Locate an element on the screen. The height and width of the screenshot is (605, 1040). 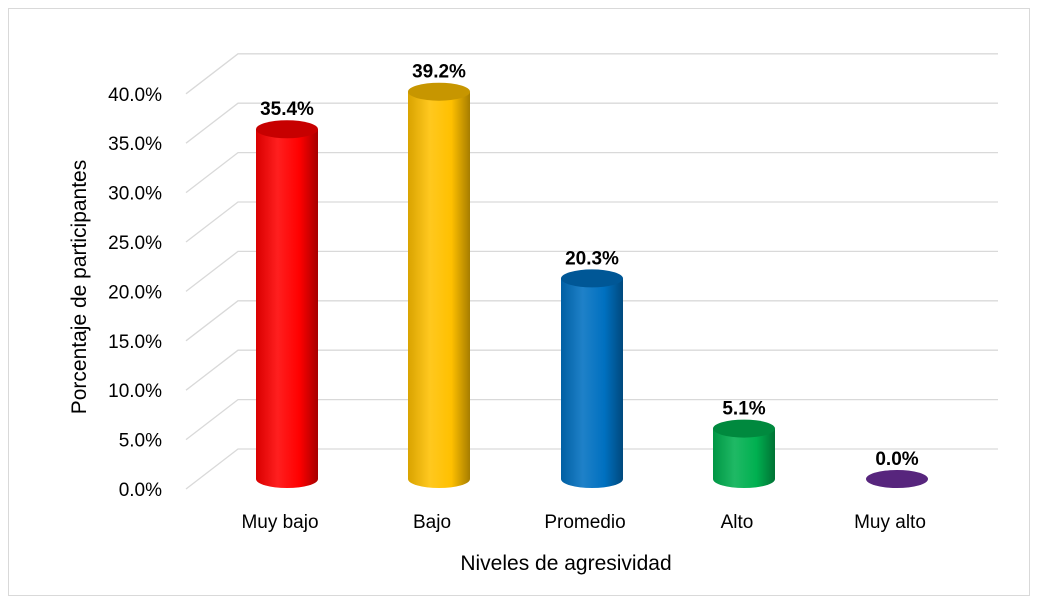
y-tick-label: 20.0% is located at coordinates (135, 292).